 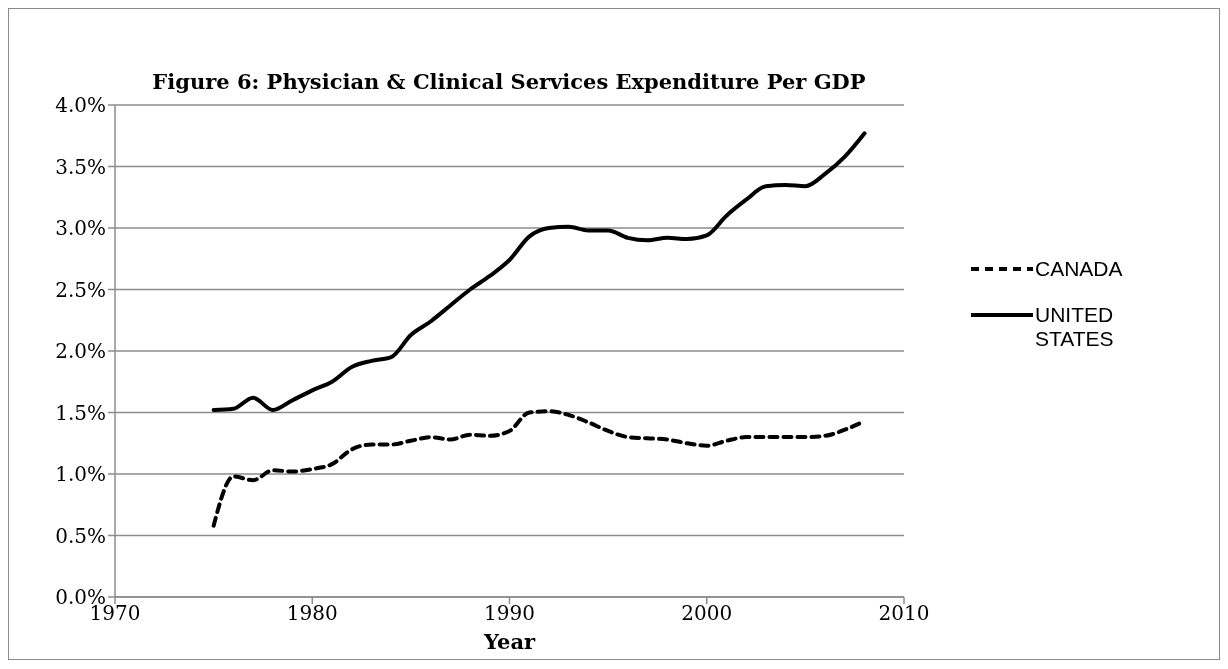 I want to click on y-tick-label: 0.5%, so click(x=80, y=535).